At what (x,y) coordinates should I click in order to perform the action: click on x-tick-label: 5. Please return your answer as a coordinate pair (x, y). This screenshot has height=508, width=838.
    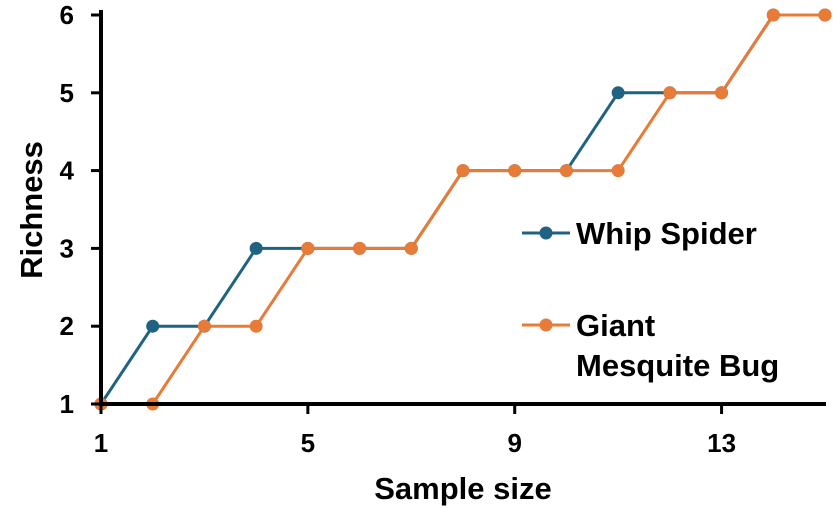
    Looking at the image, I should click on (308, 443).